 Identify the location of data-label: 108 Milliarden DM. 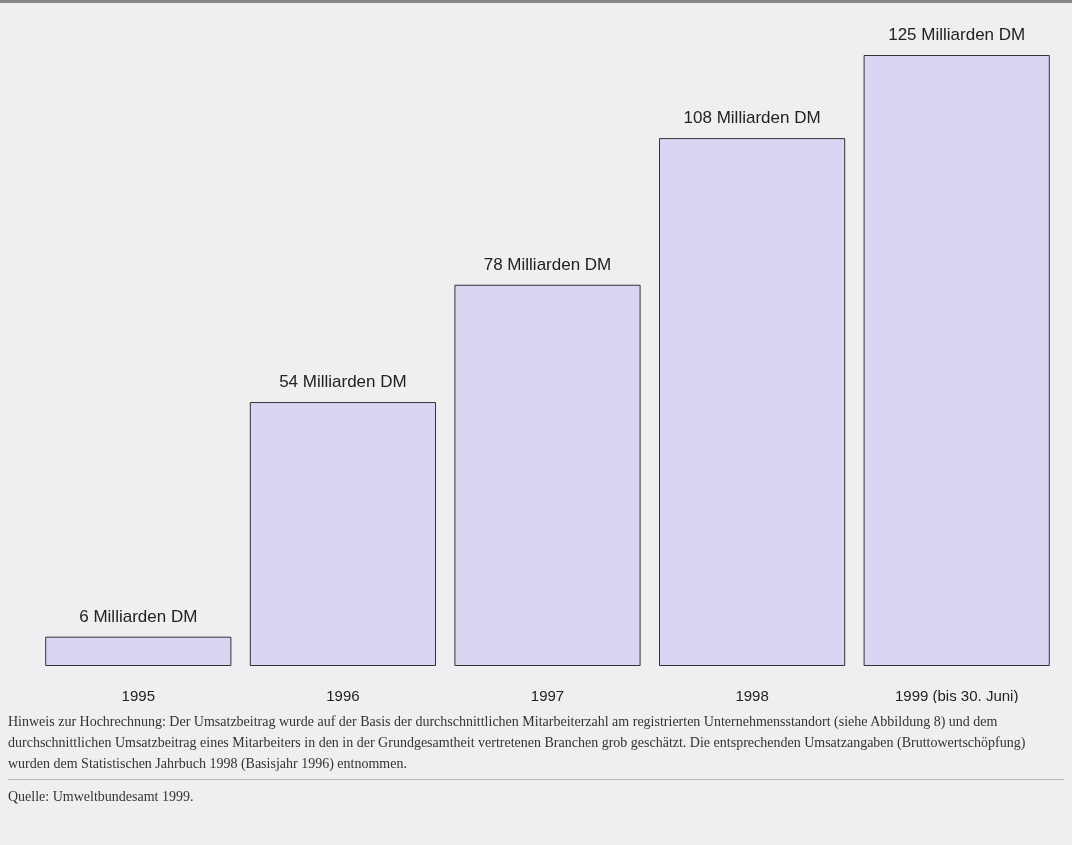
(752, 118).